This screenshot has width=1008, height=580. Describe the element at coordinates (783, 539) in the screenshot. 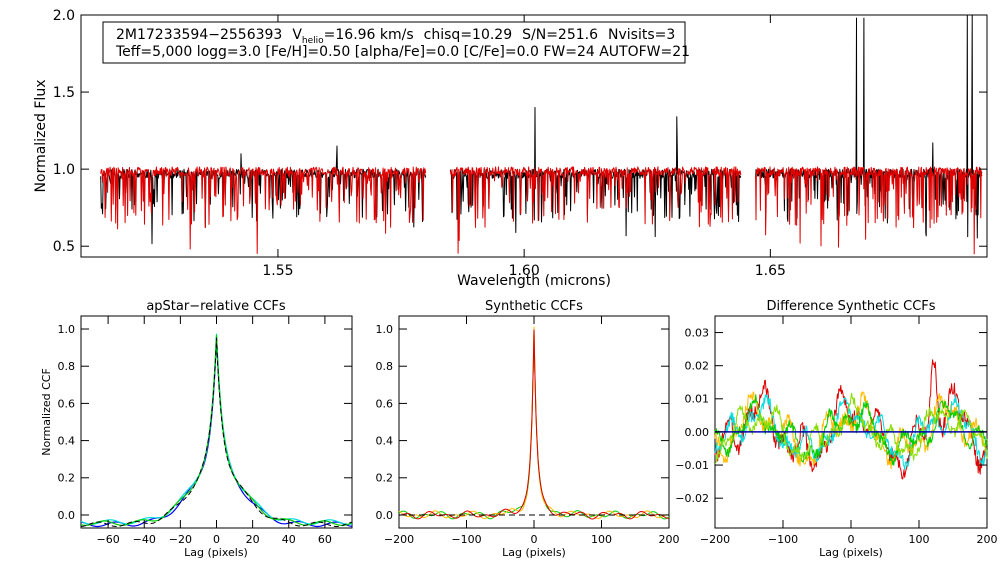

I see `difference-ccf-xtick-label: −100` at that location.